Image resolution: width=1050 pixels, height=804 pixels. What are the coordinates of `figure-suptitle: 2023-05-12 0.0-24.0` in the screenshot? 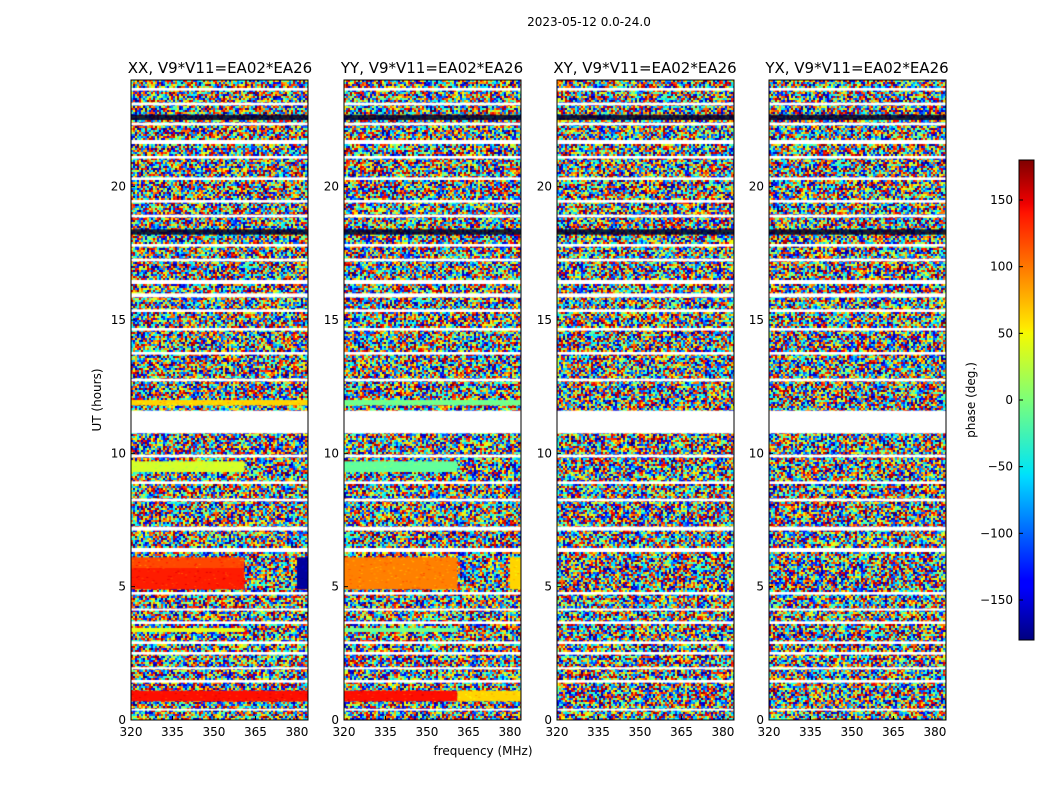 It's located at (589, 22).